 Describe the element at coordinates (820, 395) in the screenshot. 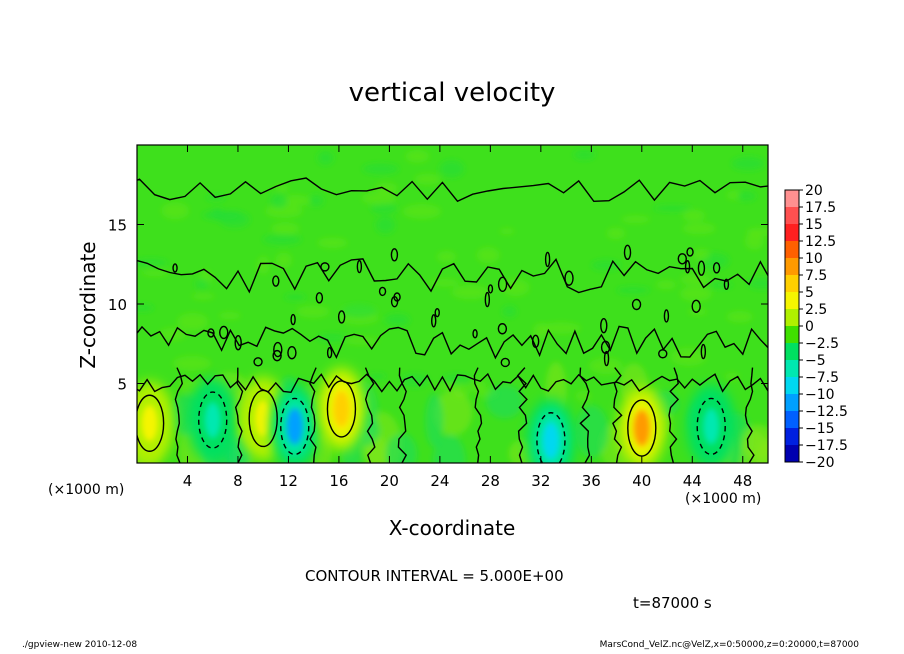

I see `colorbar-label: −10` at that location.